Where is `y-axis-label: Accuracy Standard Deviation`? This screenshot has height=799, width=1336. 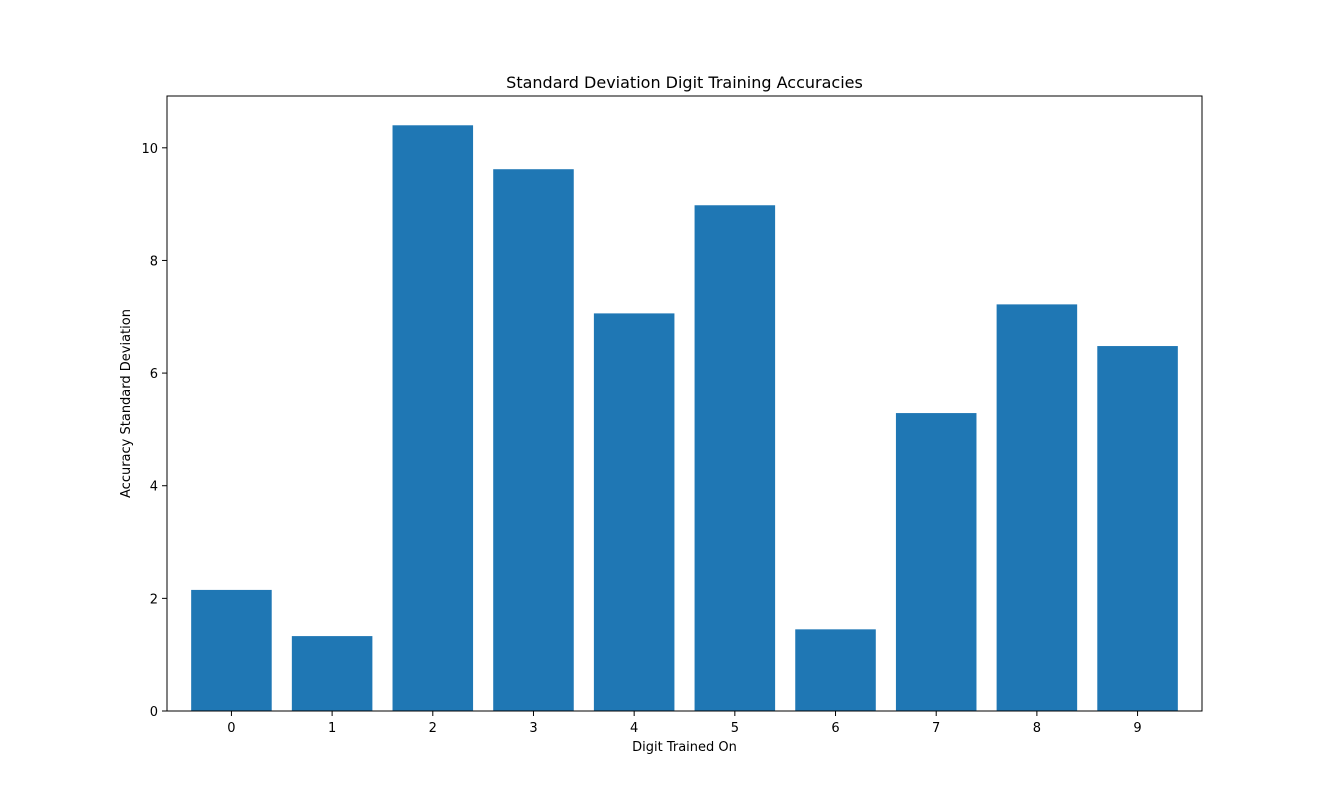
y-axis-label: Accuracy Standard Deviation is located at coordinates (126, 403).